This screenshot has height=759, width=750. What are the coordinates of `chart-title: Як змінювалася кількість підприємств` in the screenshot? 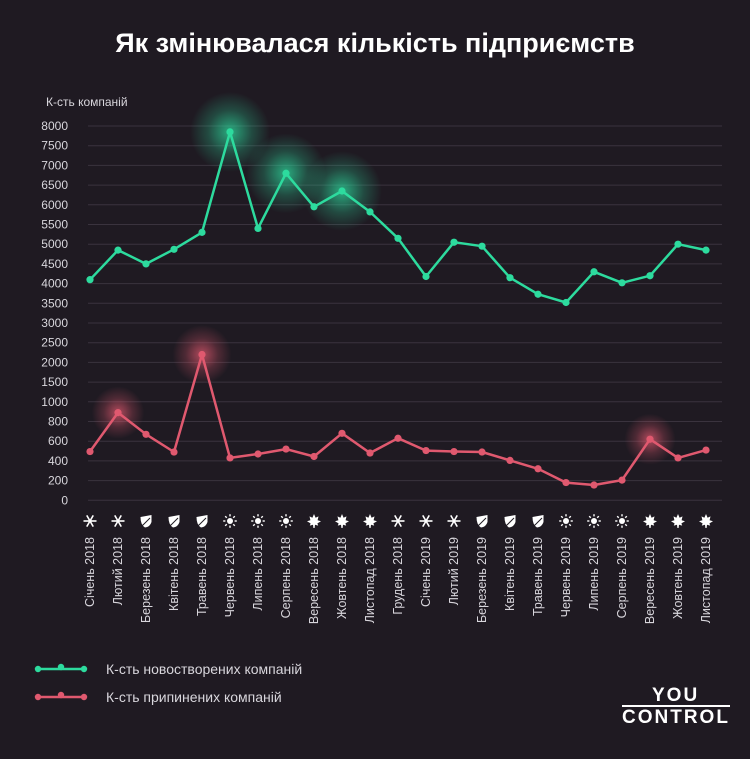 It's located at (375, 43).